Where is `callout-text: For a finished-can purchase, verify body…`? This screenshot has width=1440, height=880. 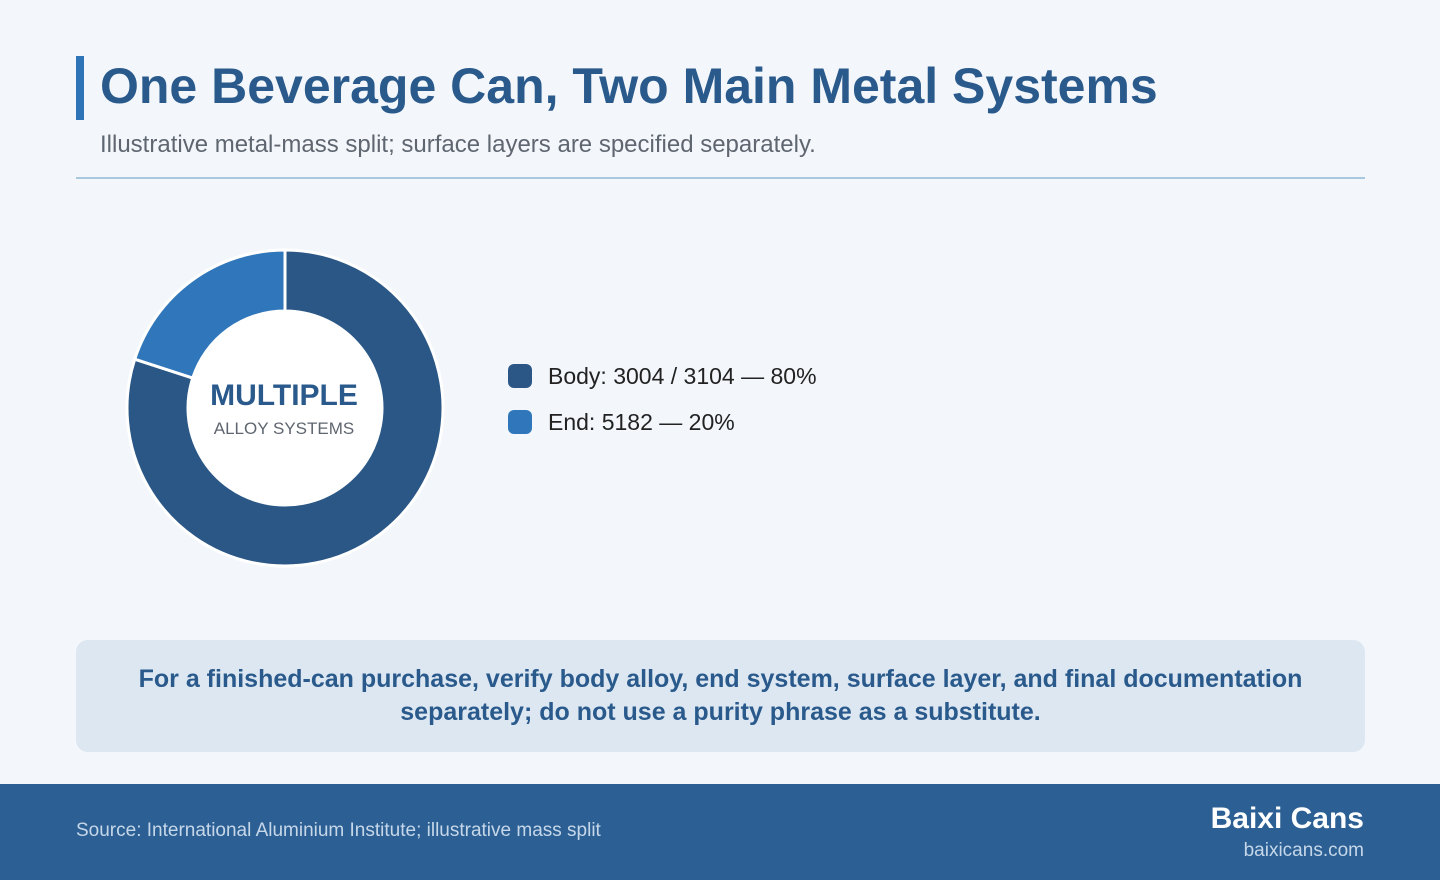 callout-text: For a finished-can purchase, verify body… is located at coordinates (720, 695).